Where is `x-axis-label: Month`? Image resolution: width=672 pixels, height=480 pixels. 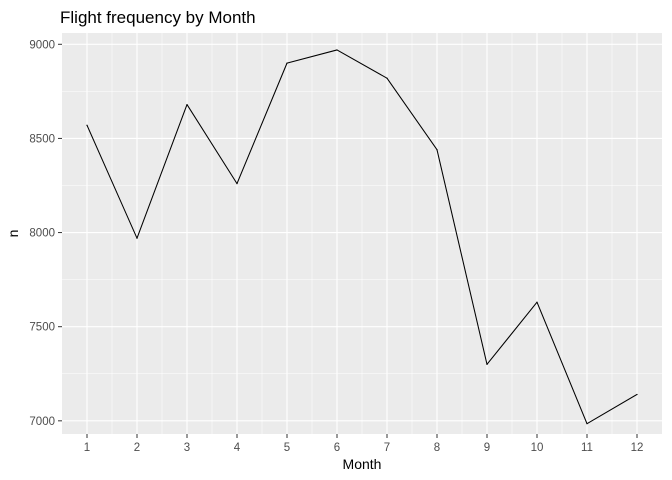 x-axis-label: Month is located at coordinates (362, 464).